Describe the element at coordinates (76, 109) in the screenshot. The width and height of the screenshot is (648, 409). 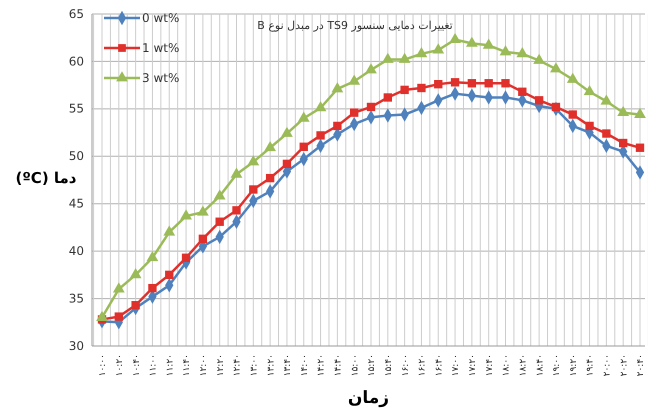
I see `y-tick-label: 55` at that location.